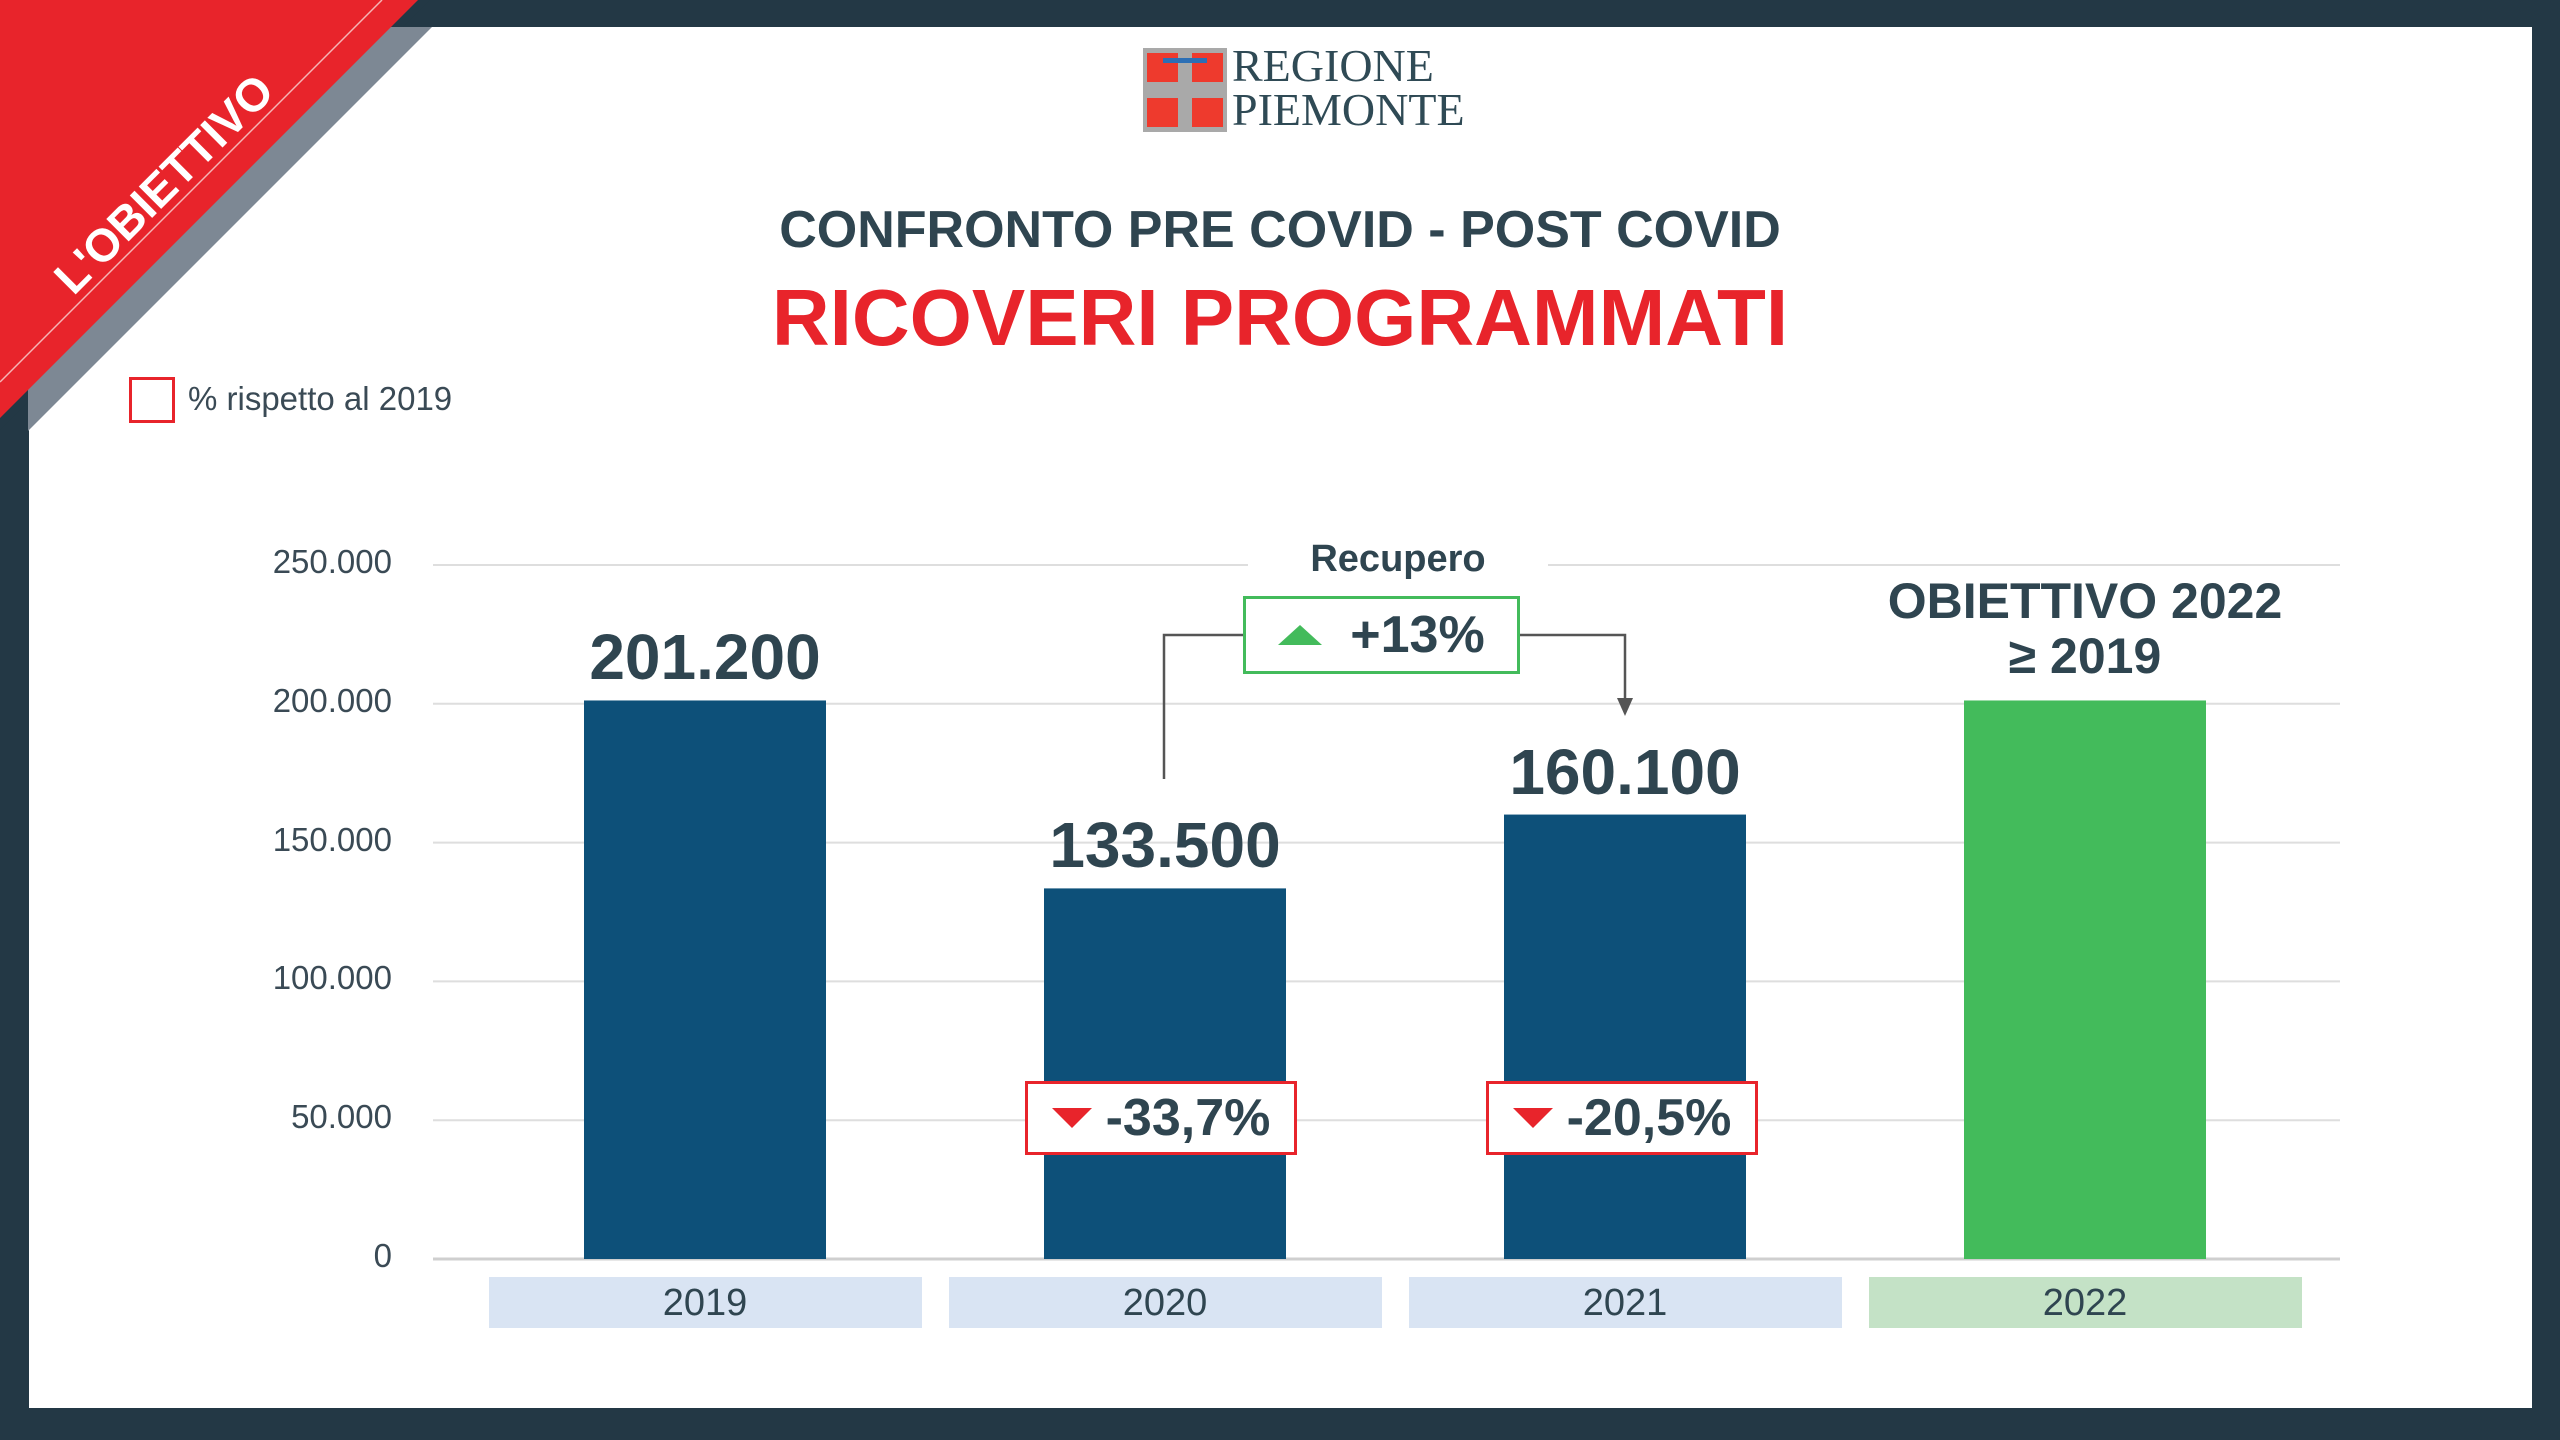  What do you see at coordinates (1625, 1302) in the screenshot?
I see `x-tick-label: 2021` at bounding box center [1625, 1302].